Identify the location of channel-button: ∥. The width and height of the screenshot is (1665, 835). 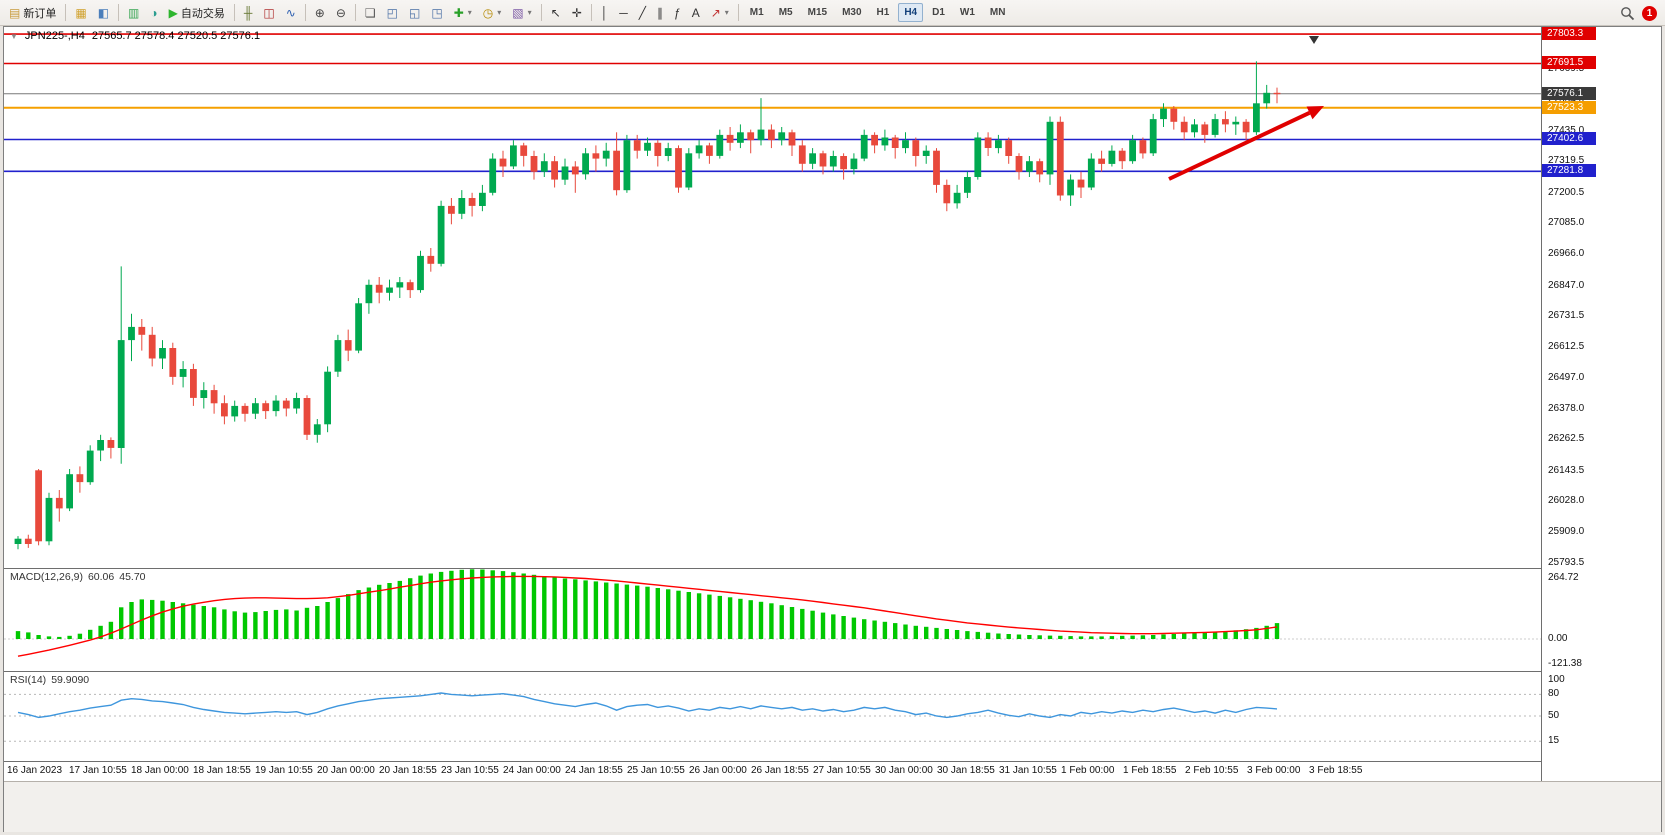
(660, 13).